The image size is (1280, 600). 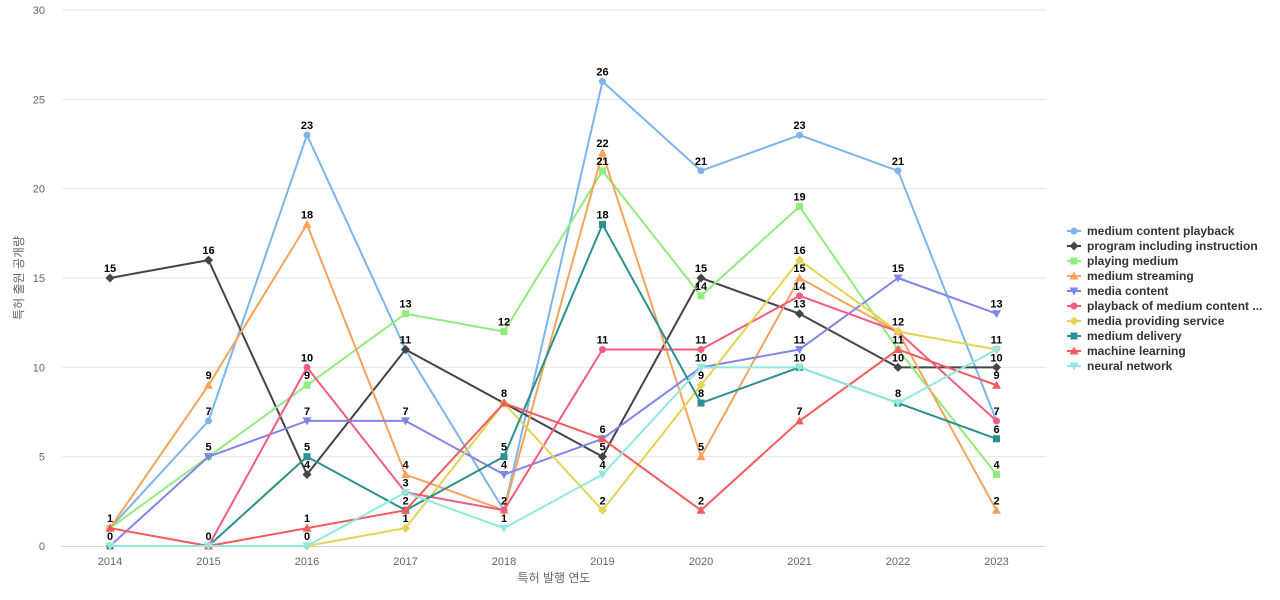 I want to click on data-label: 0, so click(x=208, y=537).